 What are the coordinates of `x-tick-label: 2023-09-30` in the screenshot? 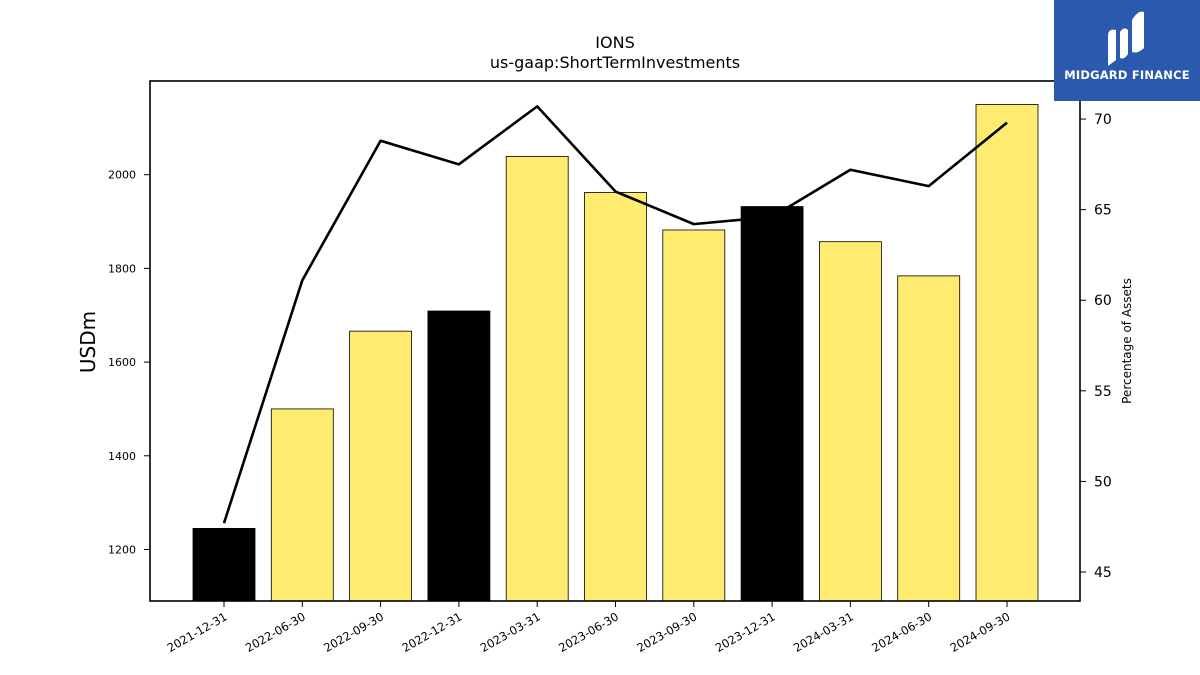 It's located at (666, 632).